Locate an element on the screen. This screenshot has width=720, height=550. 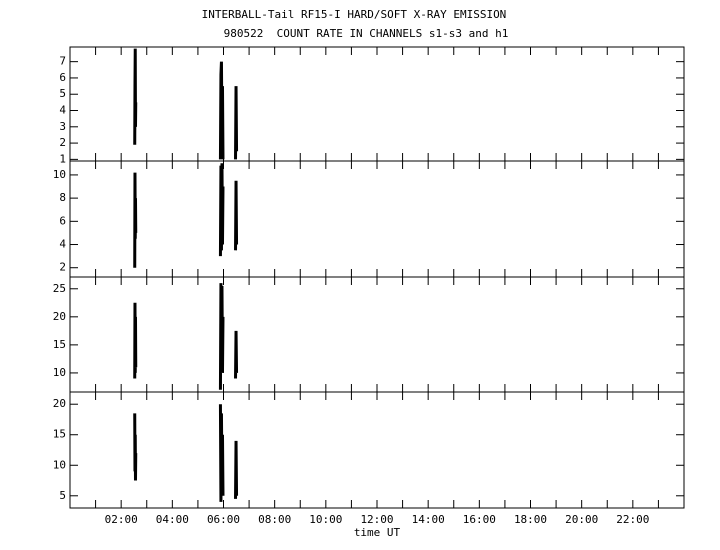
x-tick-label: 18:00 is located at coordinates (530, 519).